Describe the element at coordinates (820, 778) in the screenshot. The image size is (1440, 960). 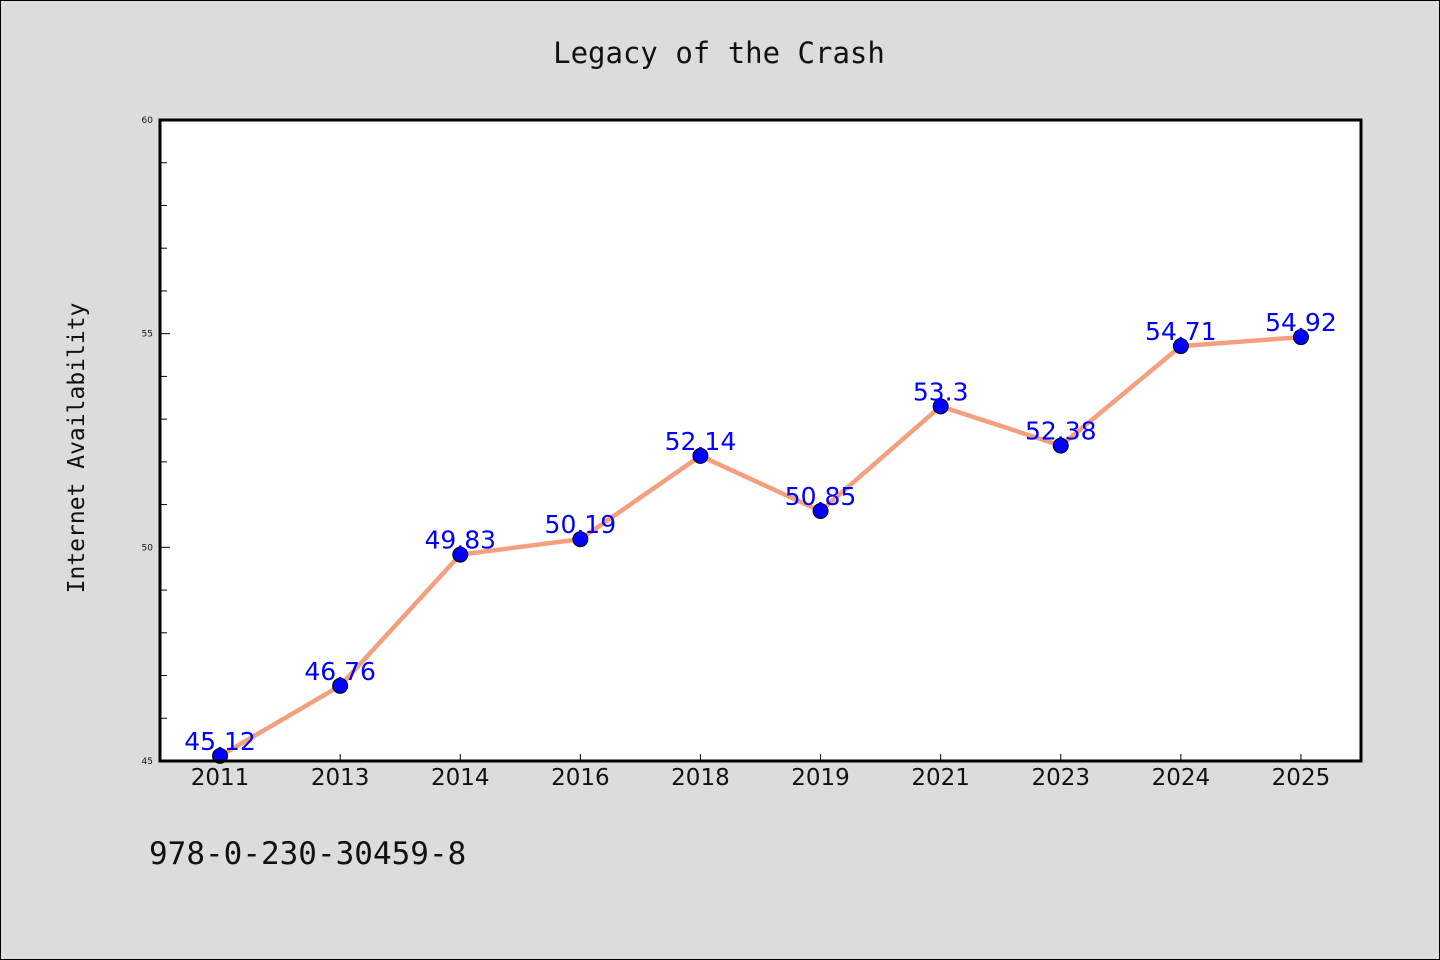
I see `x-tick-label: 2019` at that location.